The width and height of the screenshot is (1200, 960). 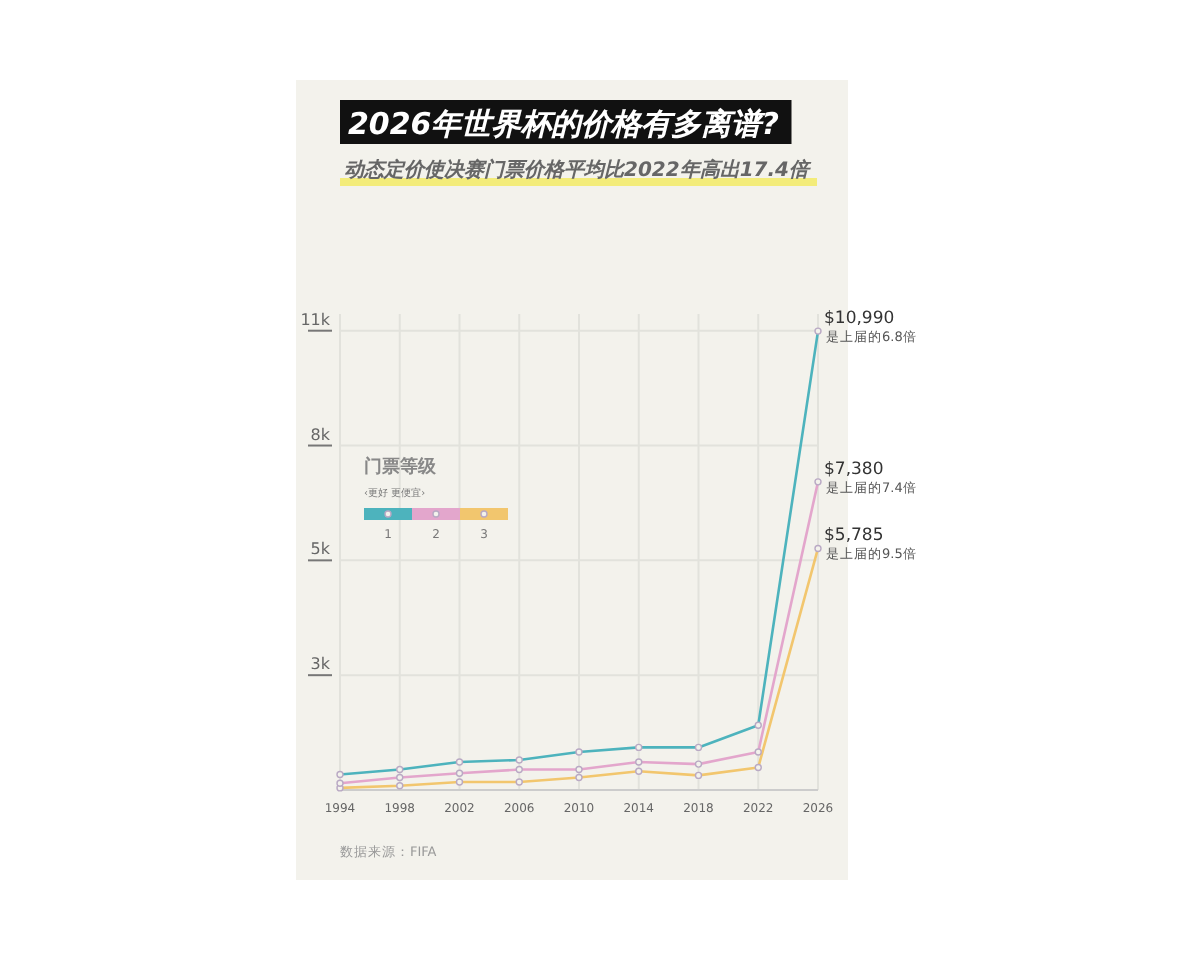 What do you see at coordinates (564, 124) in the screenshot?
I see `chart-title: 2026年世界杯的价格有多离谱?` at bounding box center [564, 124].